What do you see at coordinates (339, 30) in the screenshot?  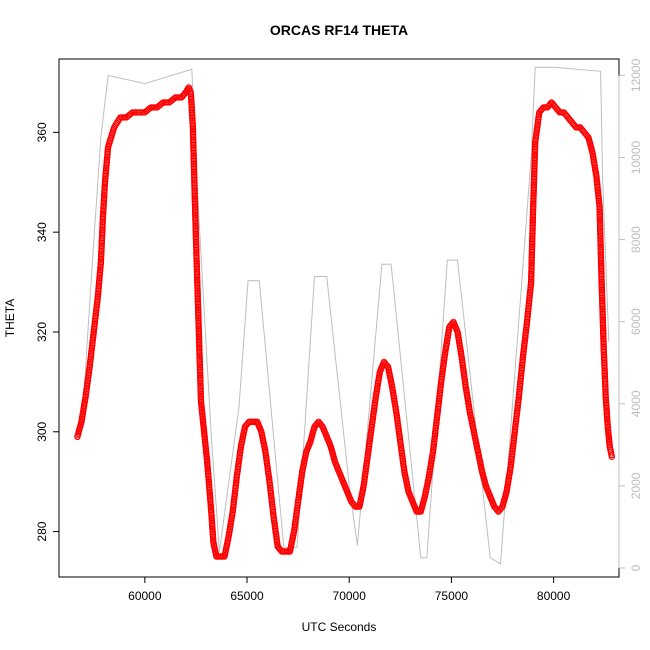 I see `chart-title: ORCAS RF14 THETA` at bounding box center [339, 30].